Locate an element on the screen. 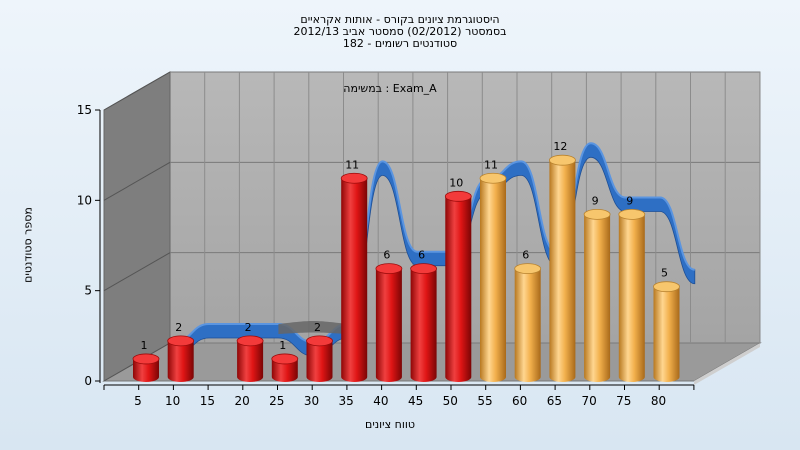 The width and height of the screenshot is (800, 450). bar-50: 10 is located at coordinates (458, 279).